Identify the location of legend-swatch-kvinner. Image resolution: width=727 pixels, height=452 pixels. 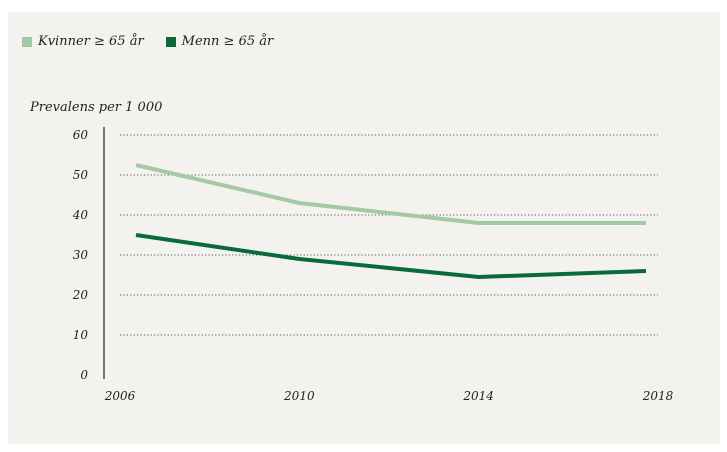
(27, 41).